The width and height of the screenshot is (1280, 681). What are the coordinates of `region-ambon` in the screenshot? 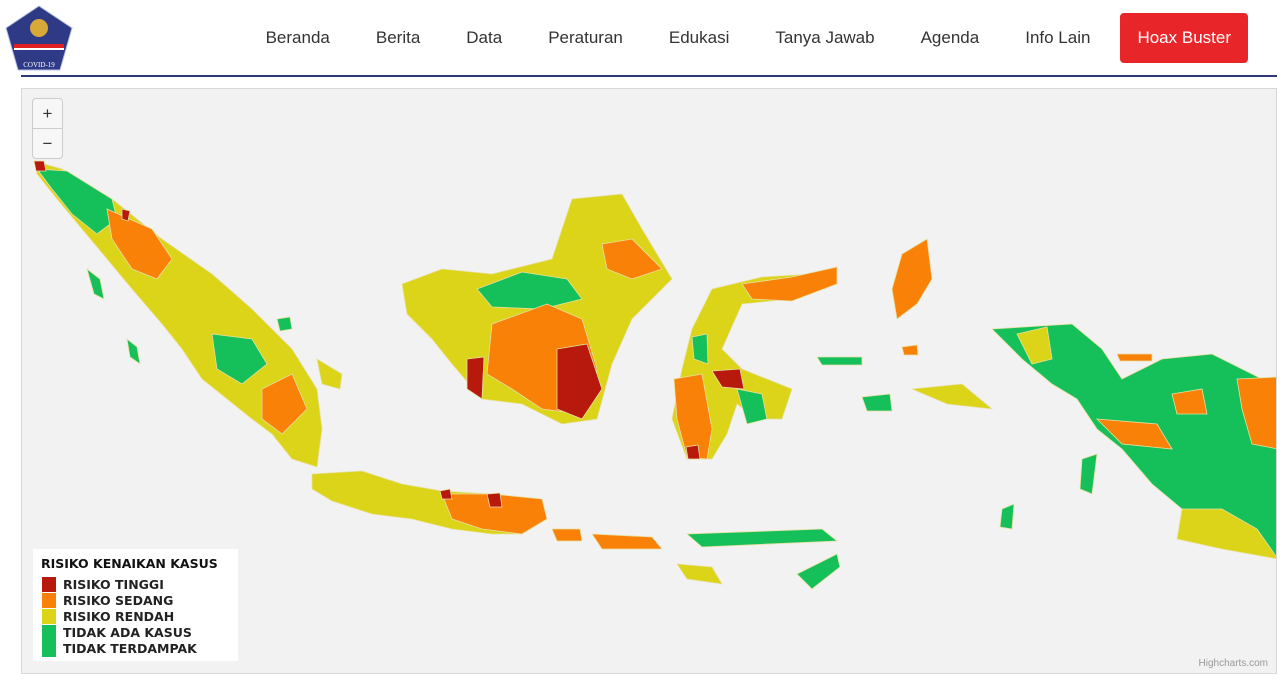 It's located at (910, 350).